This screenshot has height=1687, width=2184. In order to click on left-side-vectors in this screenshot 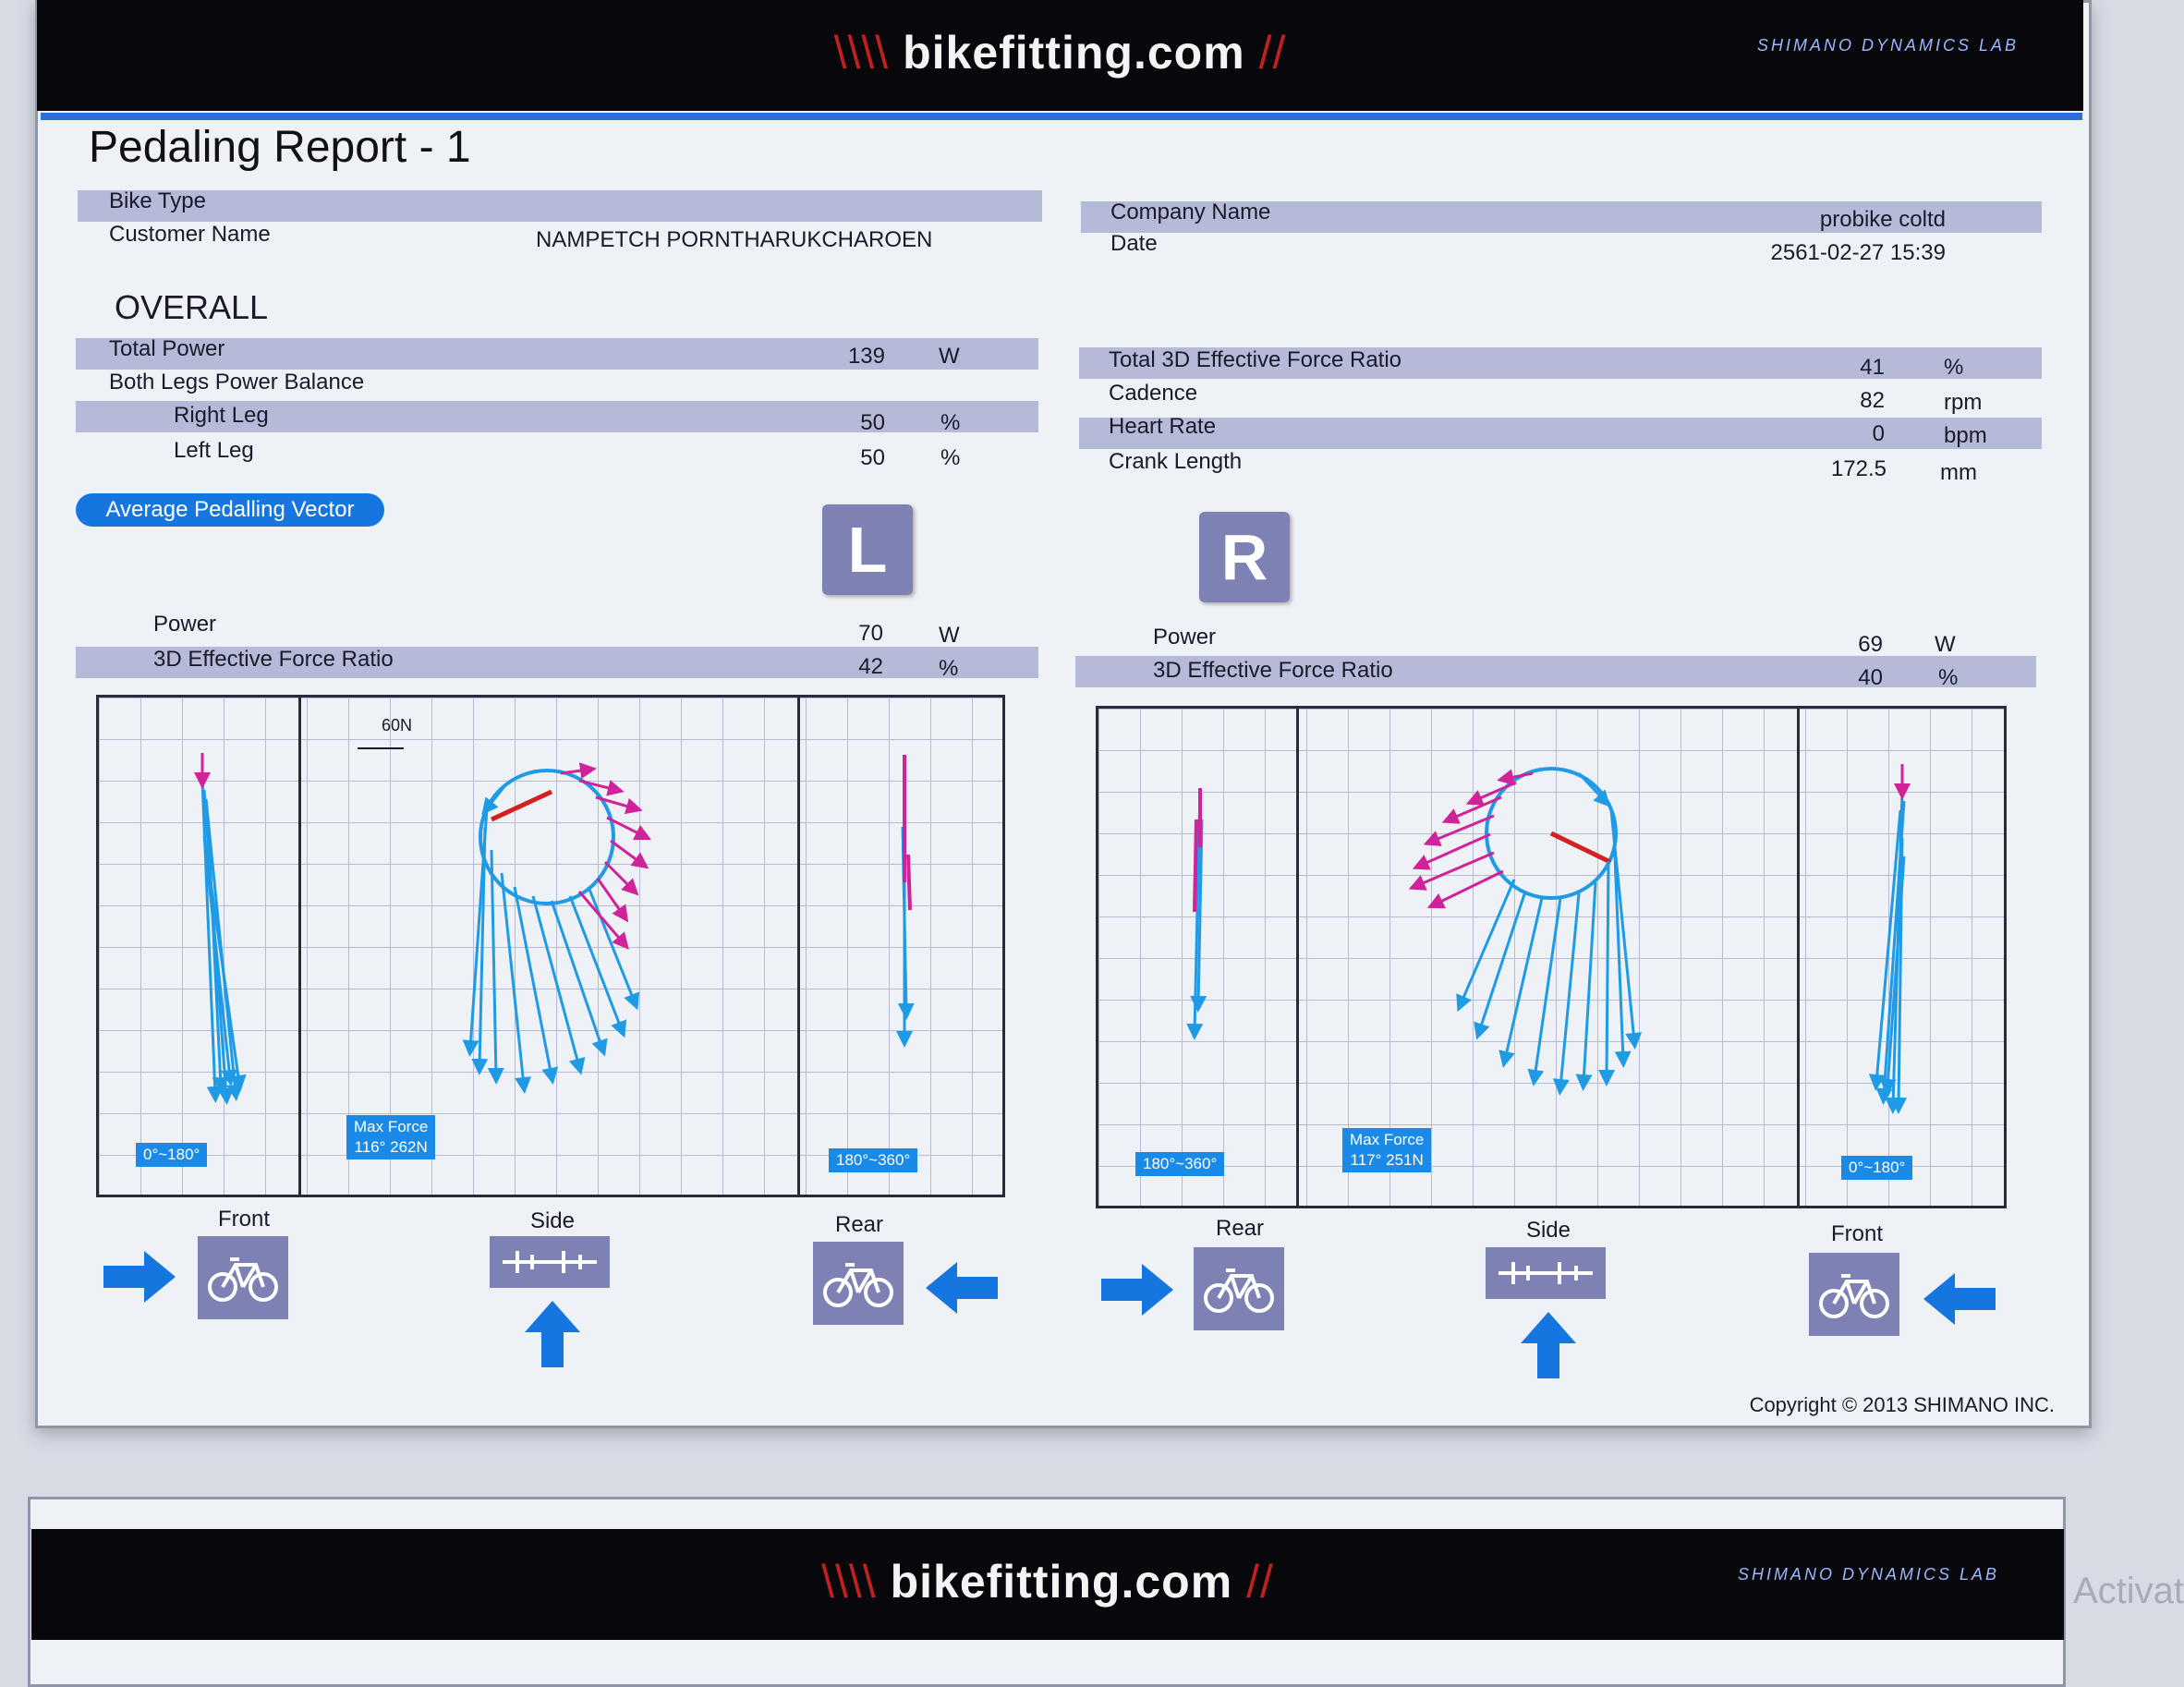, I will do `click(551, 939)`.